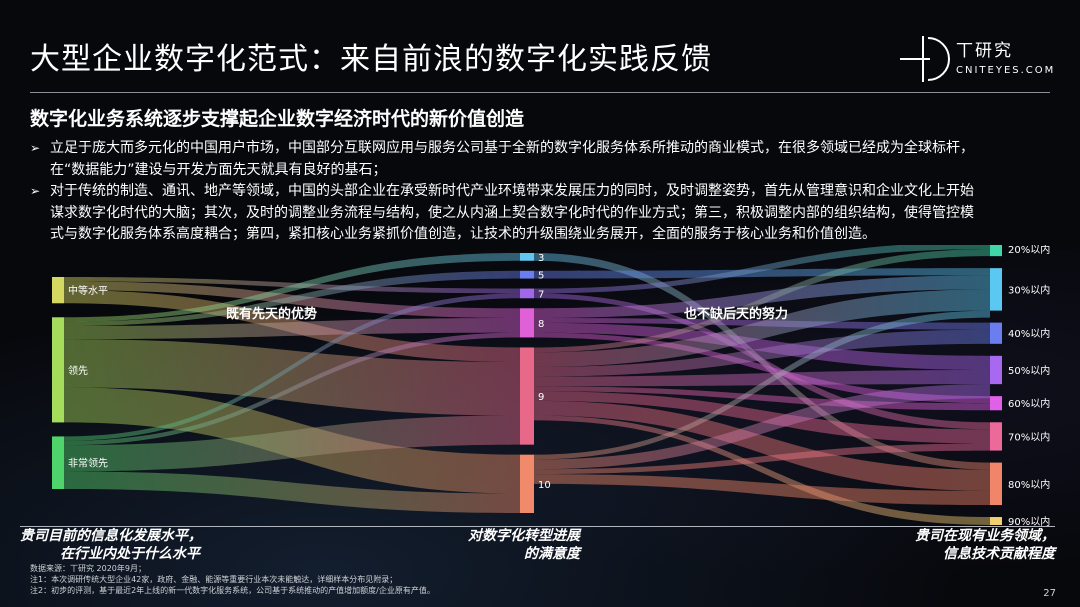  I want to click on section-subtitle: 数字化业务系统逐步支撑起企业数字经济时代的新价值创造, so click(277, 119).